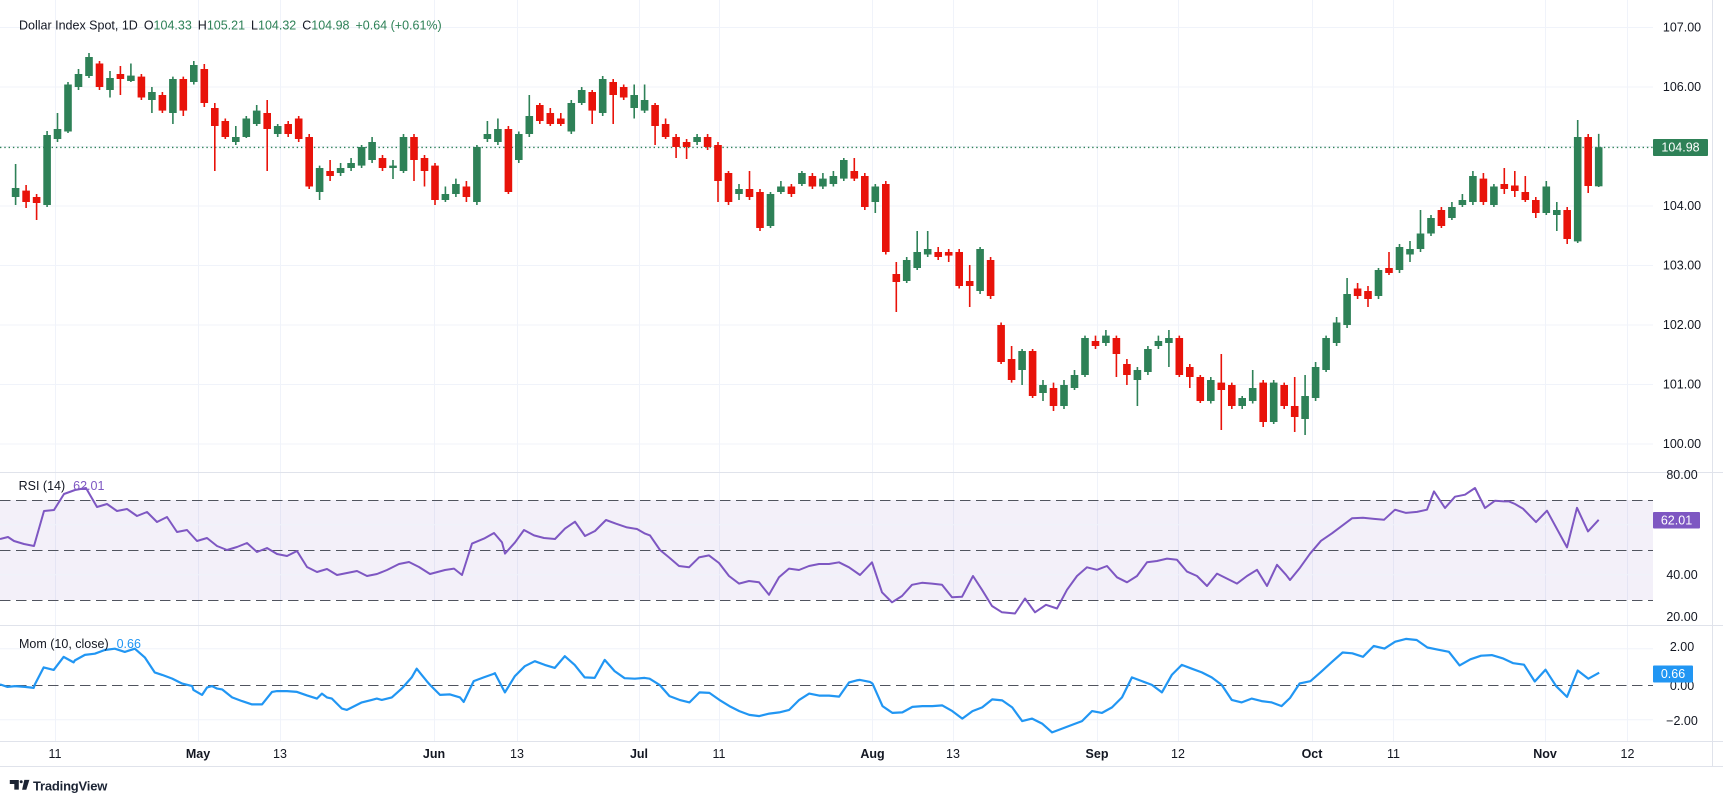 This screenshot has height=803, width=1723. What do you see at coordinates (434, 754) in the screenshot?
I see `svg-text: Jun` at bounding box center [434, 754].